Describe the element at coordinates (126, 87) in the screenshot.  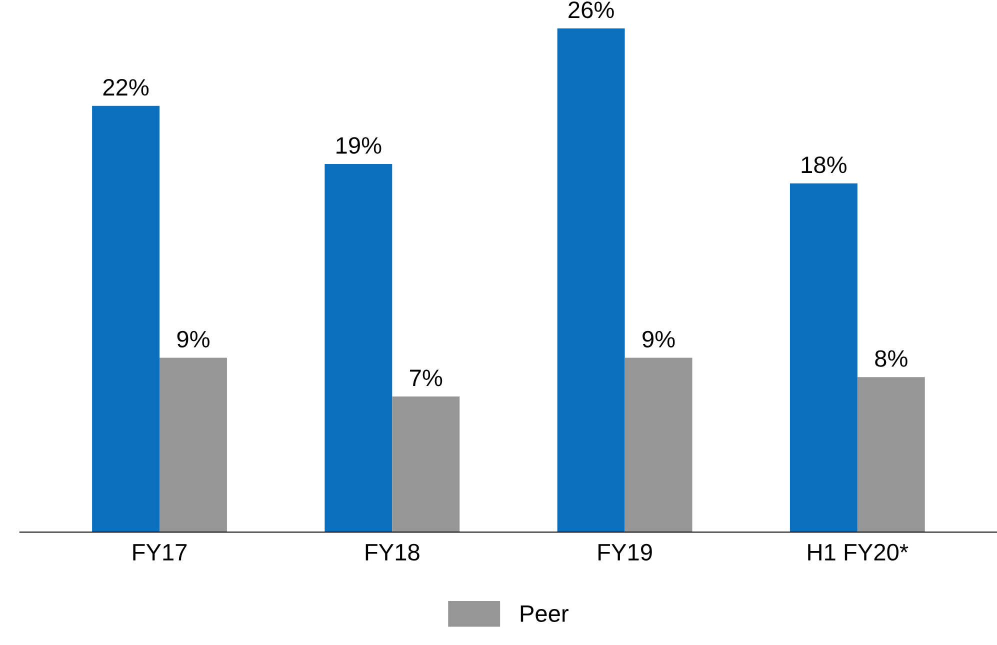
I see `data-label: 22%` at that location.